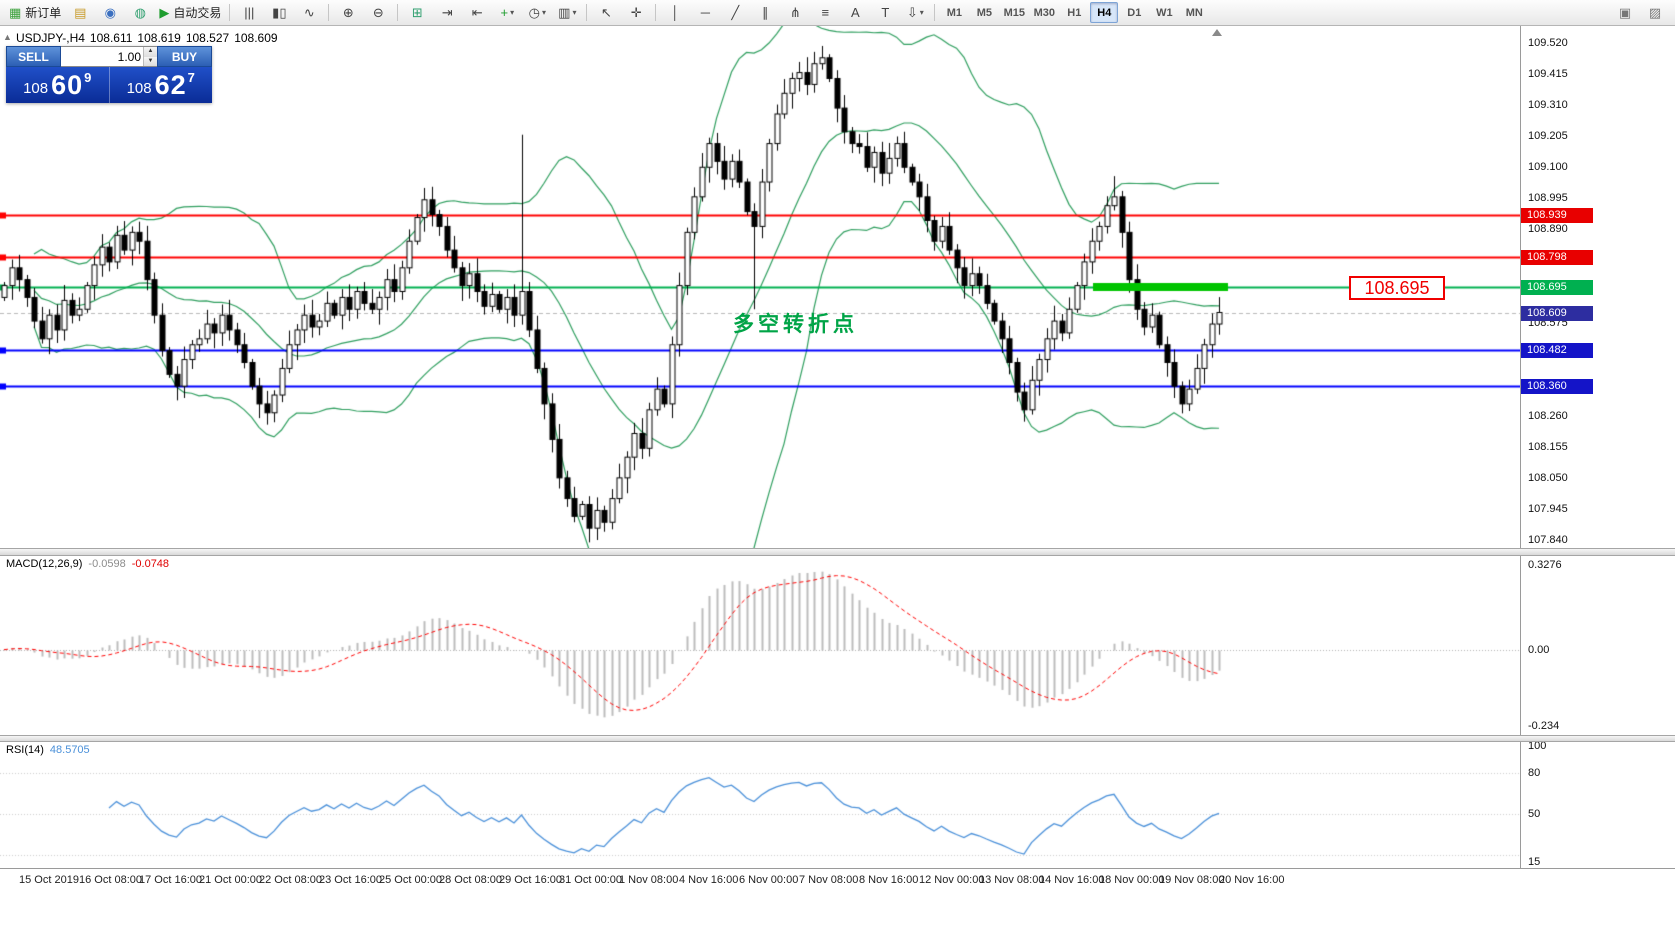 The height and width of the screenshot is (948, 1675). Describe the element at coordinates (57, 85) in the screenshot. I see `sell-price: 108 60 9` at that location.